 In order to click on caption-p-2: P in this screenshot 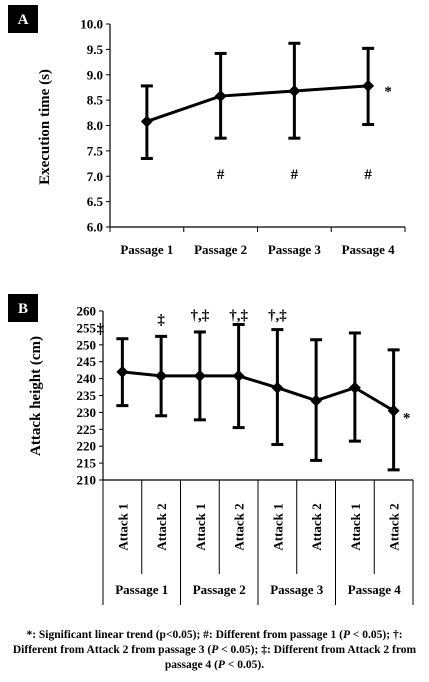, I will do `click(215, 650)`.